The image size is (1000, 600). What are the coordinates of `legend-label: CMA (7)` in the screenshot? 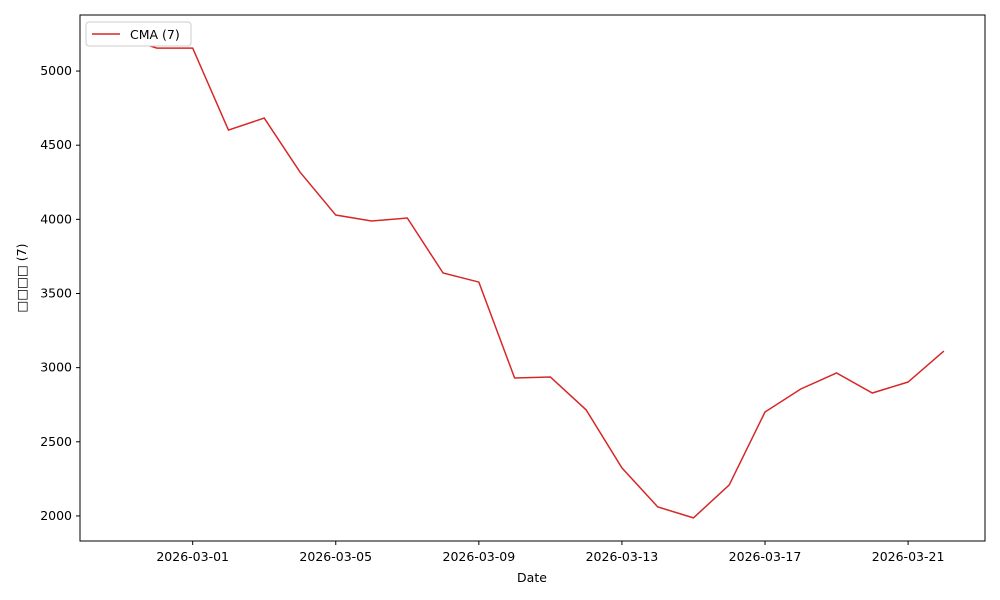 It's located at (155, 34).